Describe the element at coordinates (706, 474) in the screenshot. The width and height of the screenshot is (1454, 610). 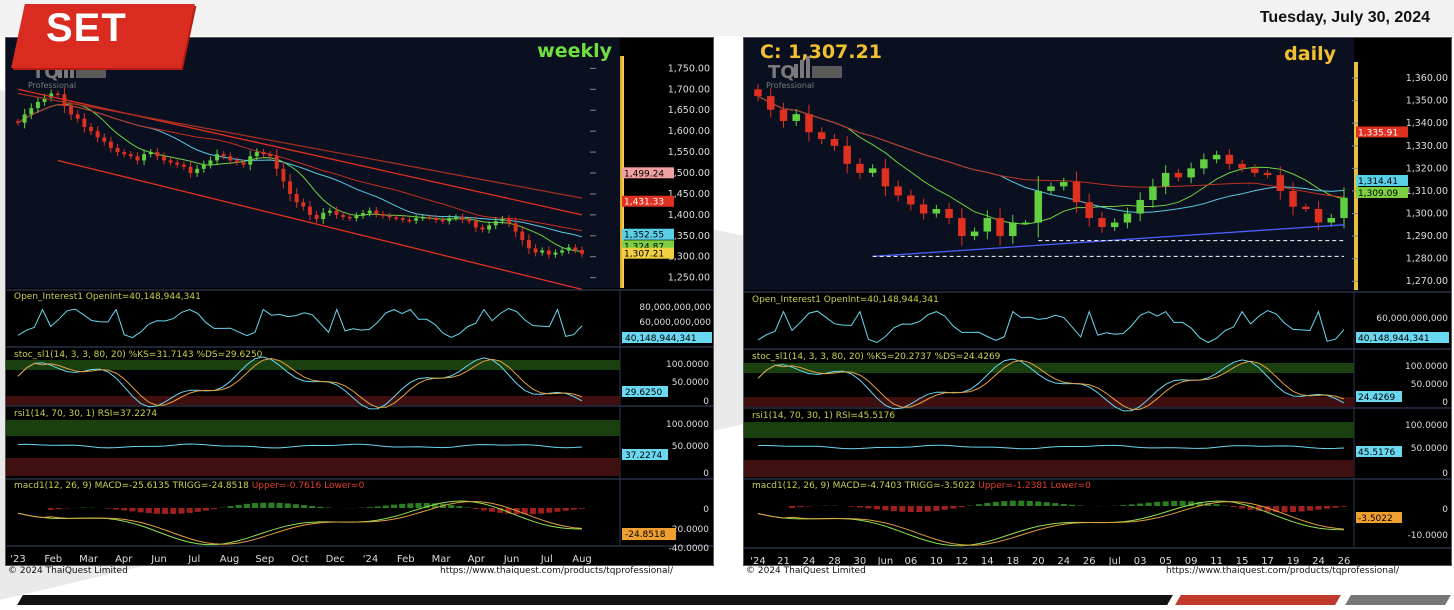
I see `rsi-axis-2: 0` at that location.